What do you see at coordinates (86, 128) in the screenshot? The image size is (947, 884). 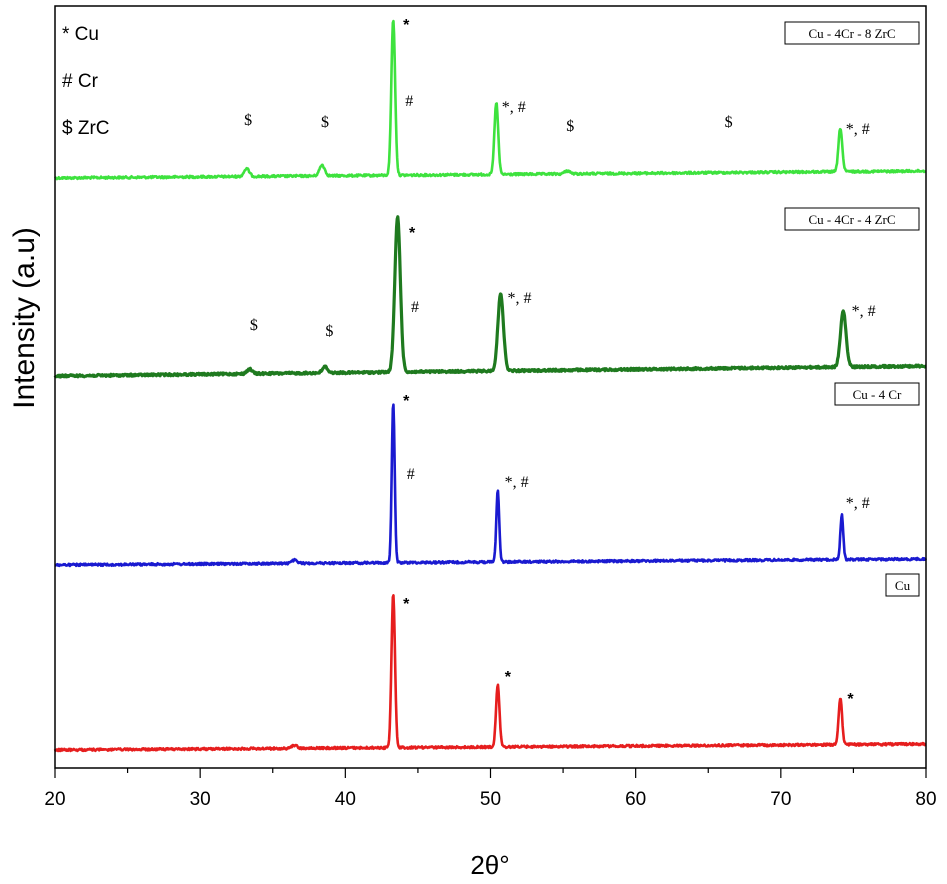 I see `phase-key-entry: $ ZrC` at bounding box center [86, 128].